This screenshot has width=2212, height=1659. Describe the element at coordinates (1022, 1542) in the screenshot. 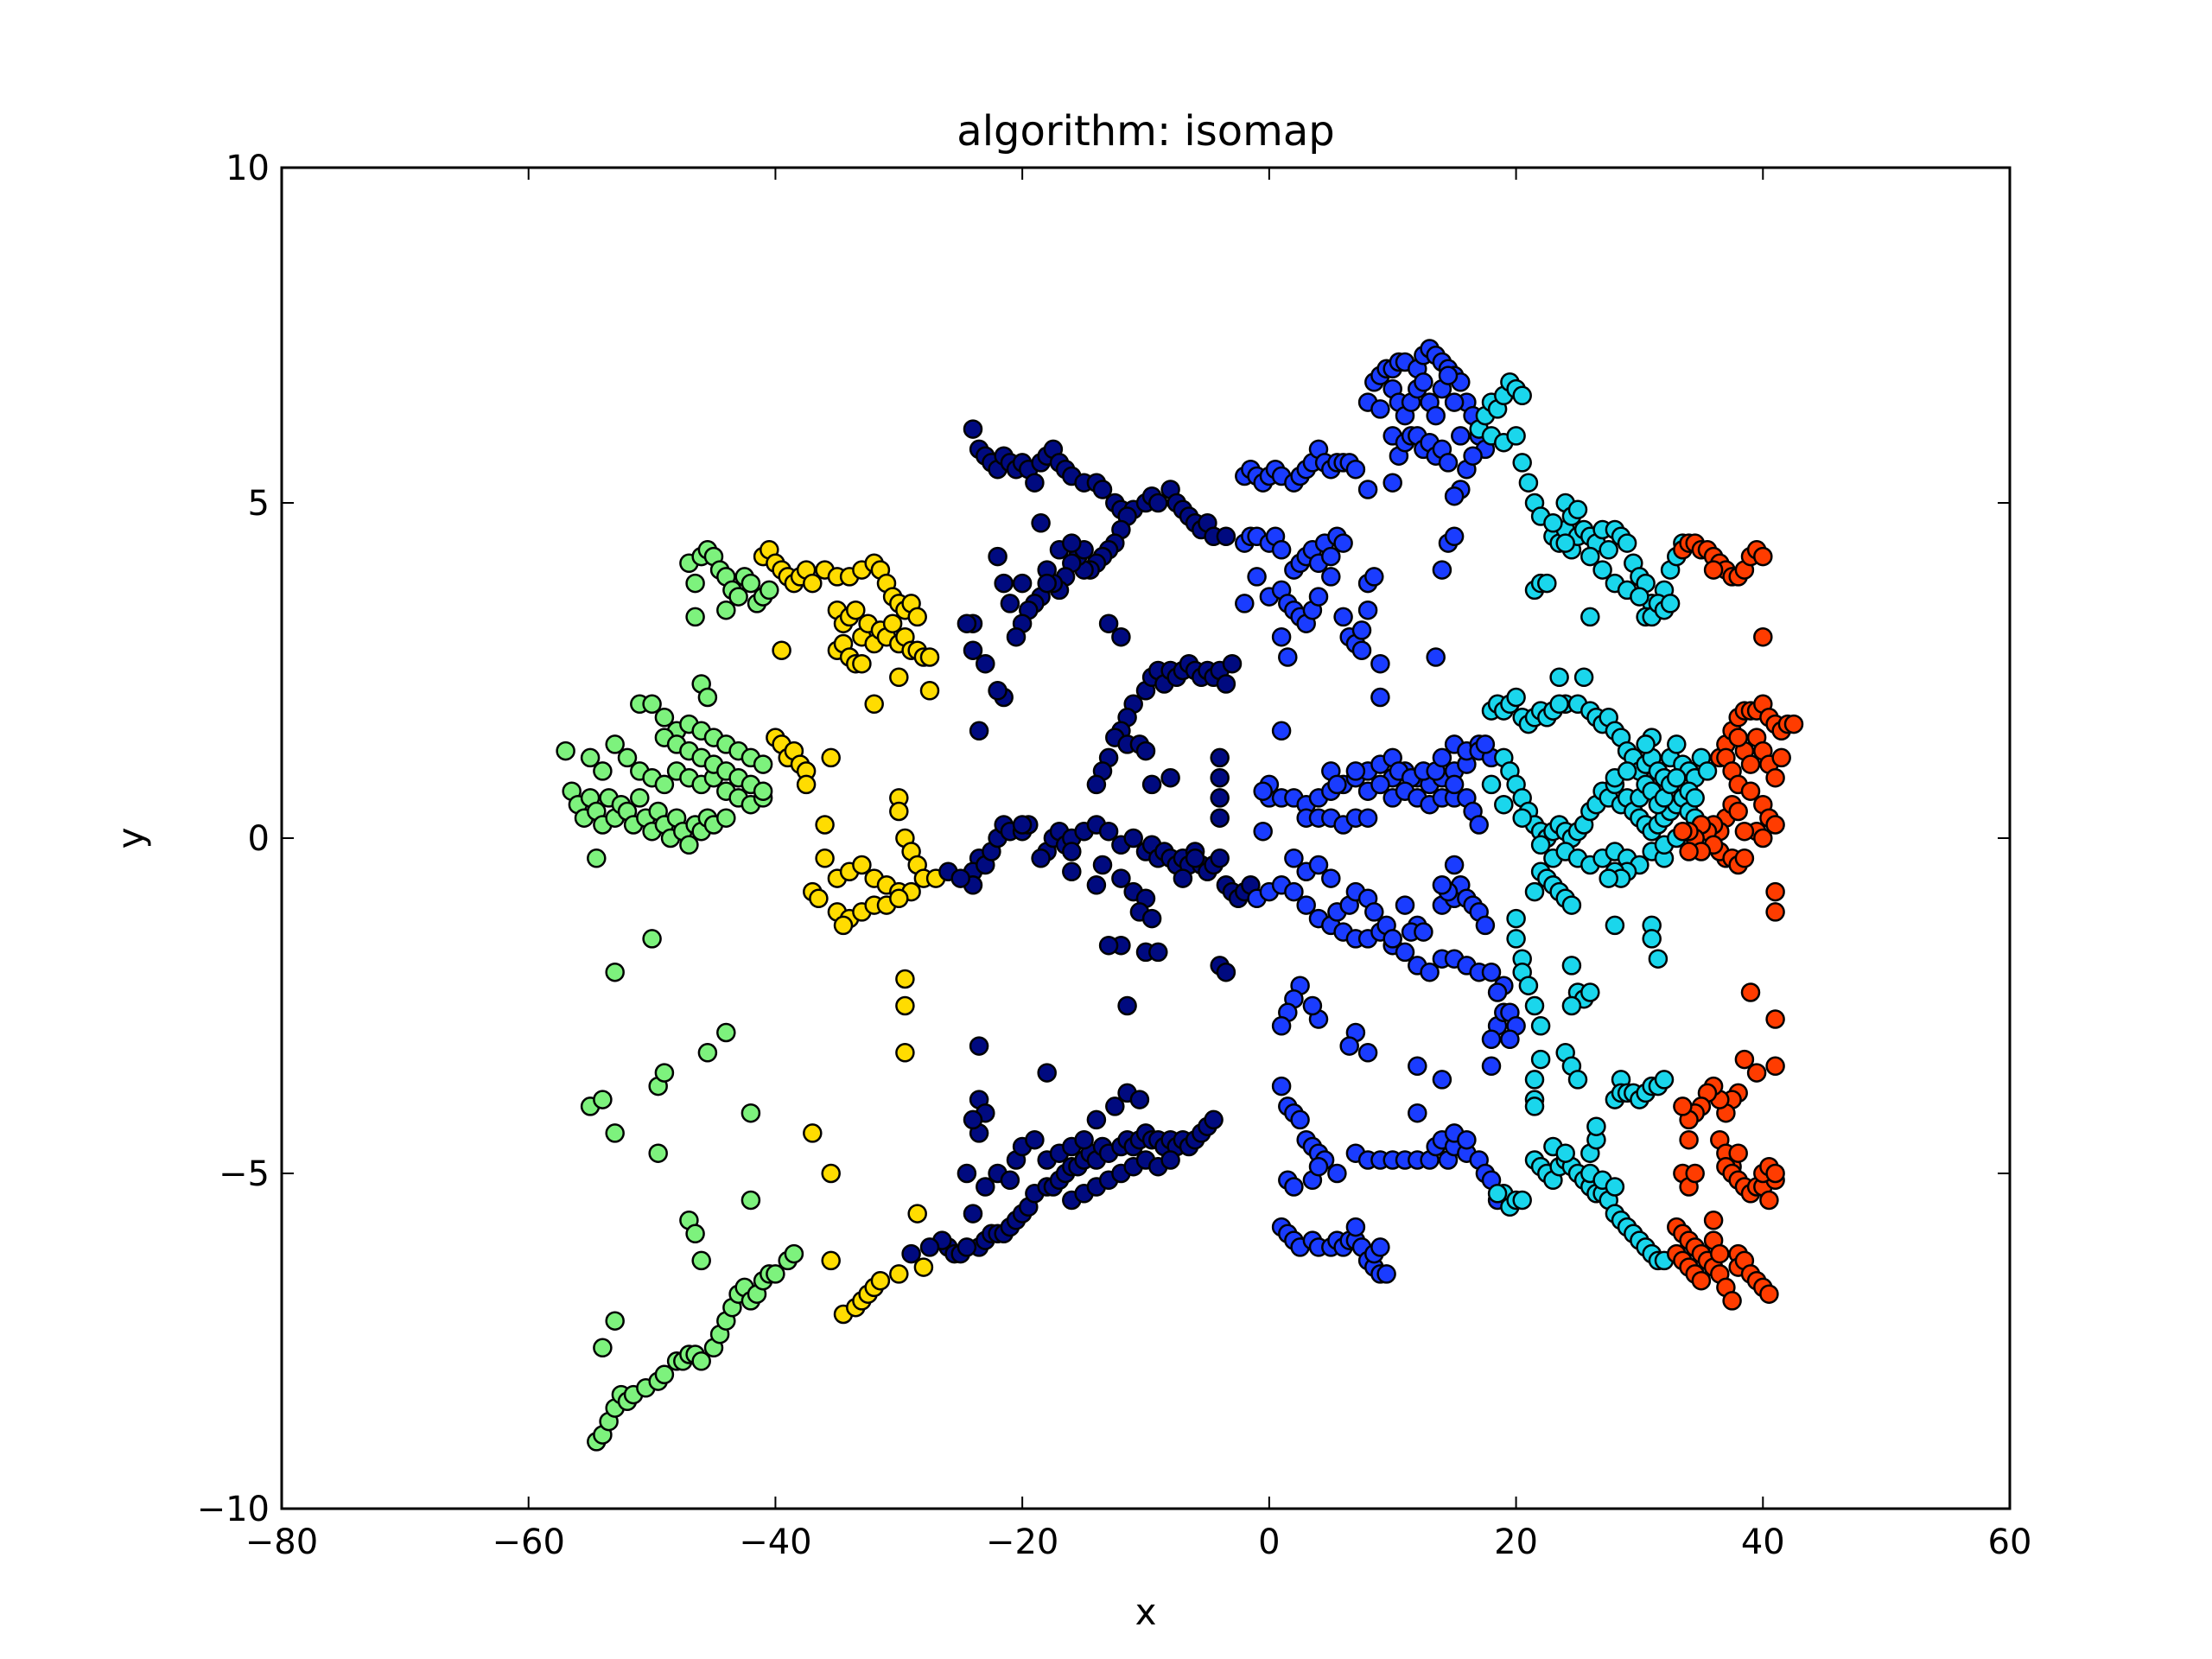

I see `x-tick-label: −20` at that location.